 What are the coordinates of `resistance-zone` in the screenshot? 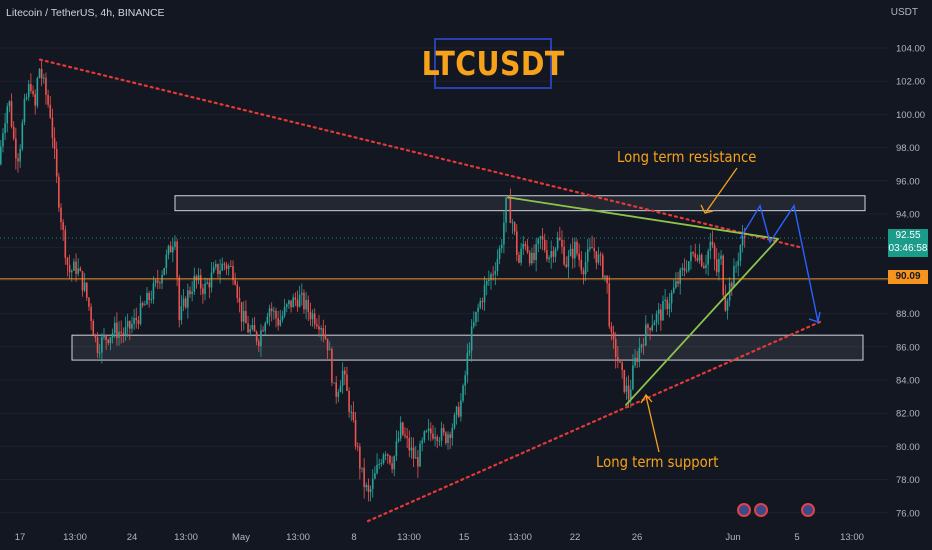 It's located at (520, 203).